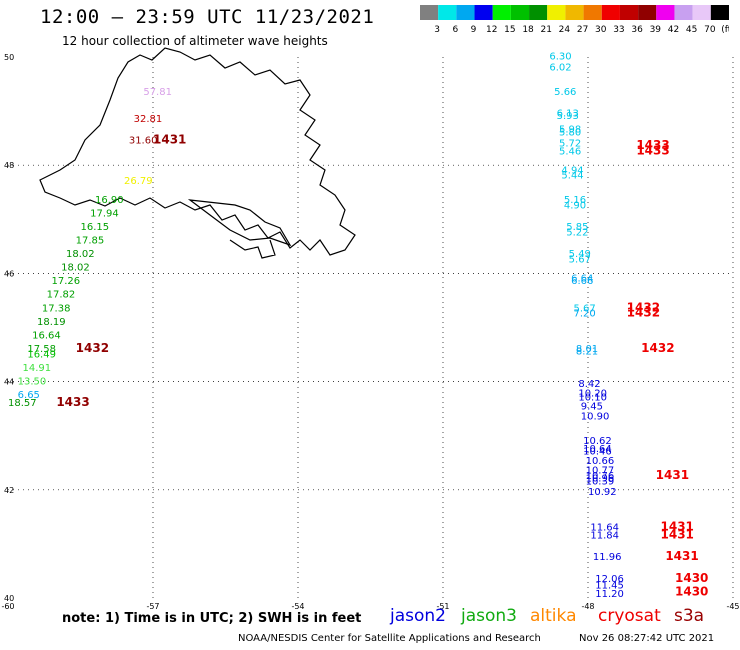 The height and width of the screenshot is (650, 740). I want to click on footer-timestamp: Nov 26 08:27:42 UTC 2021, so click(647, 638).